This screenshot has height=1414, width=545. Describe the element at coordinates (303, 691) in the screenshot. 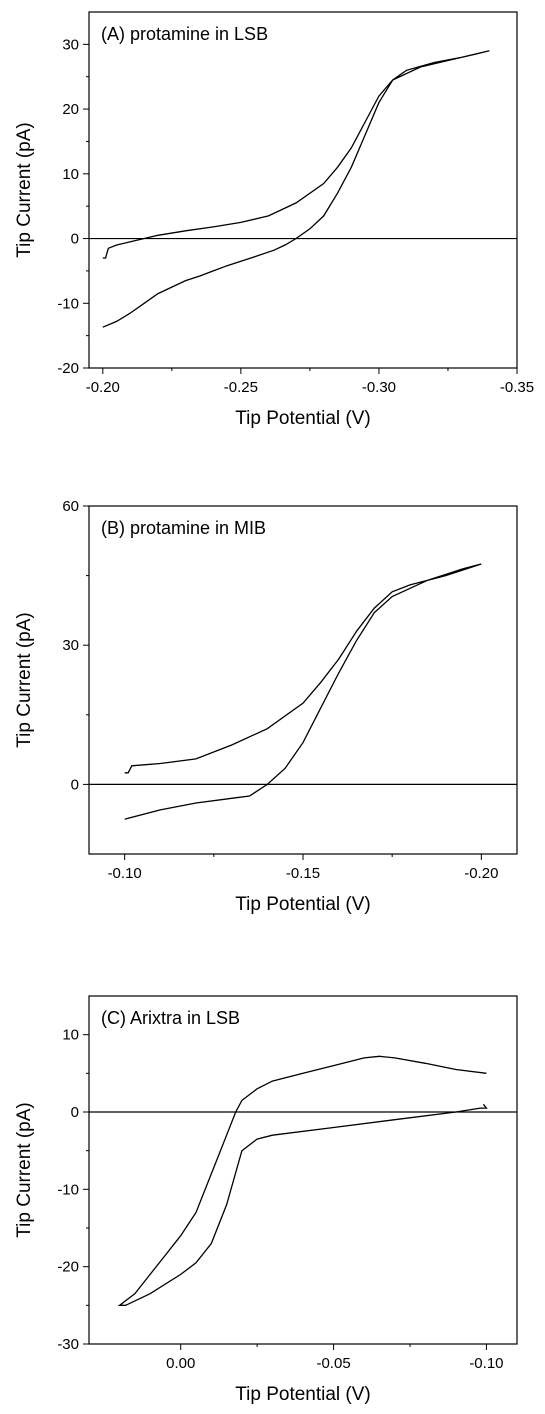

I see `panel-b-series-line` at that location.